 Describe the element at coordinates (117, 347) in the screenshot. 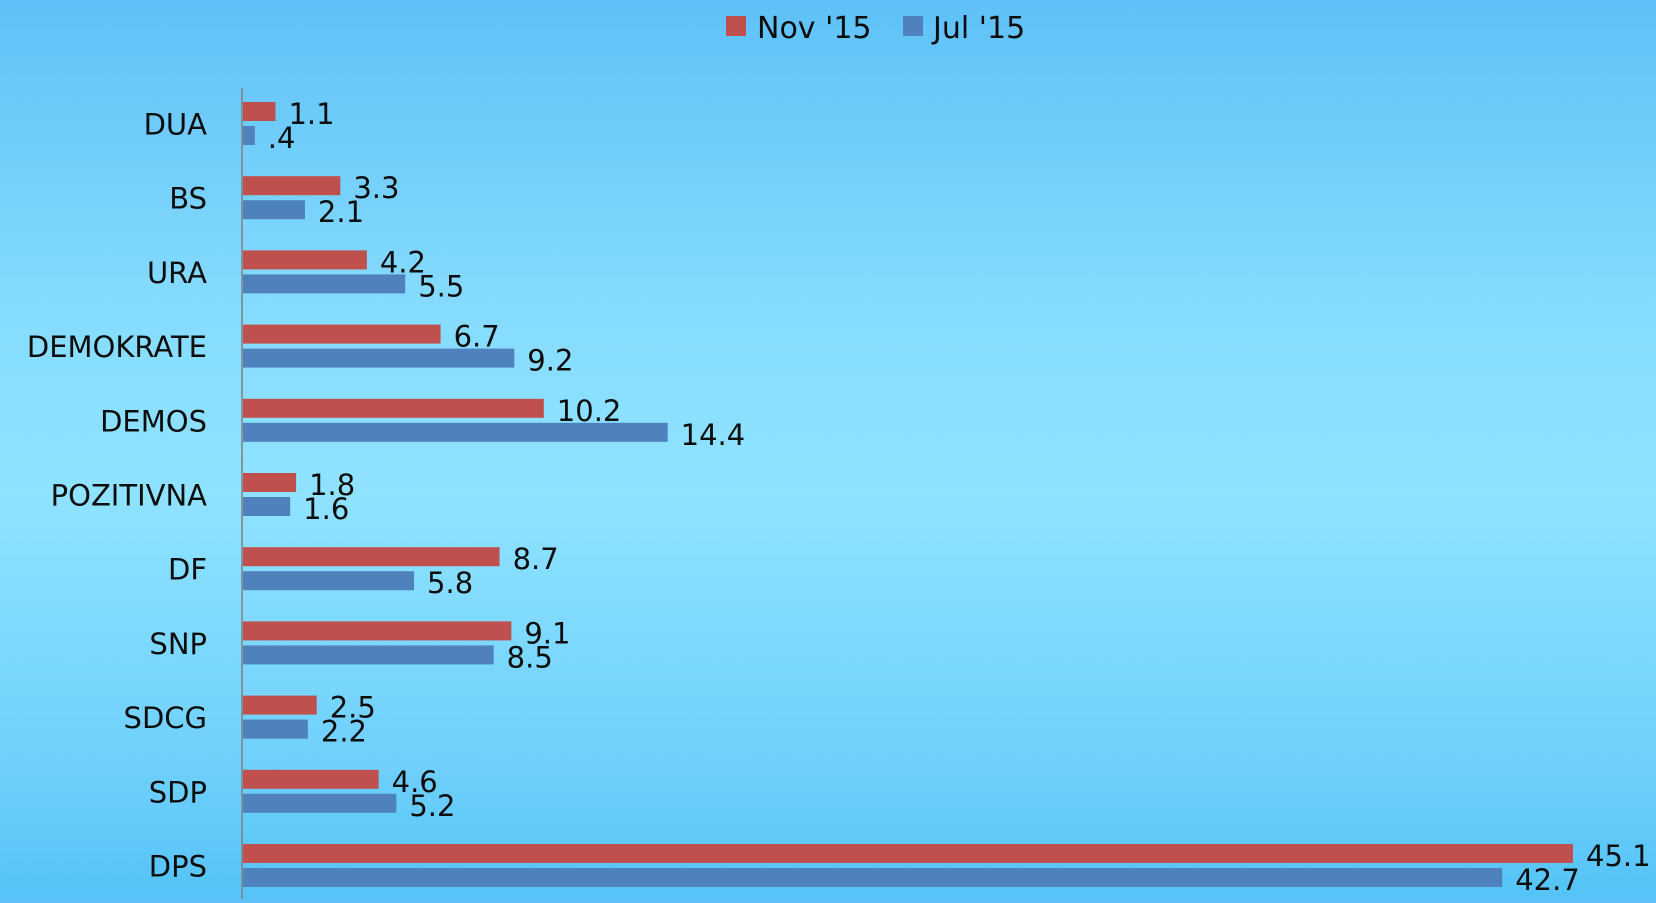

I see `category-label-demokrate: DEMOKRATE` at that location.